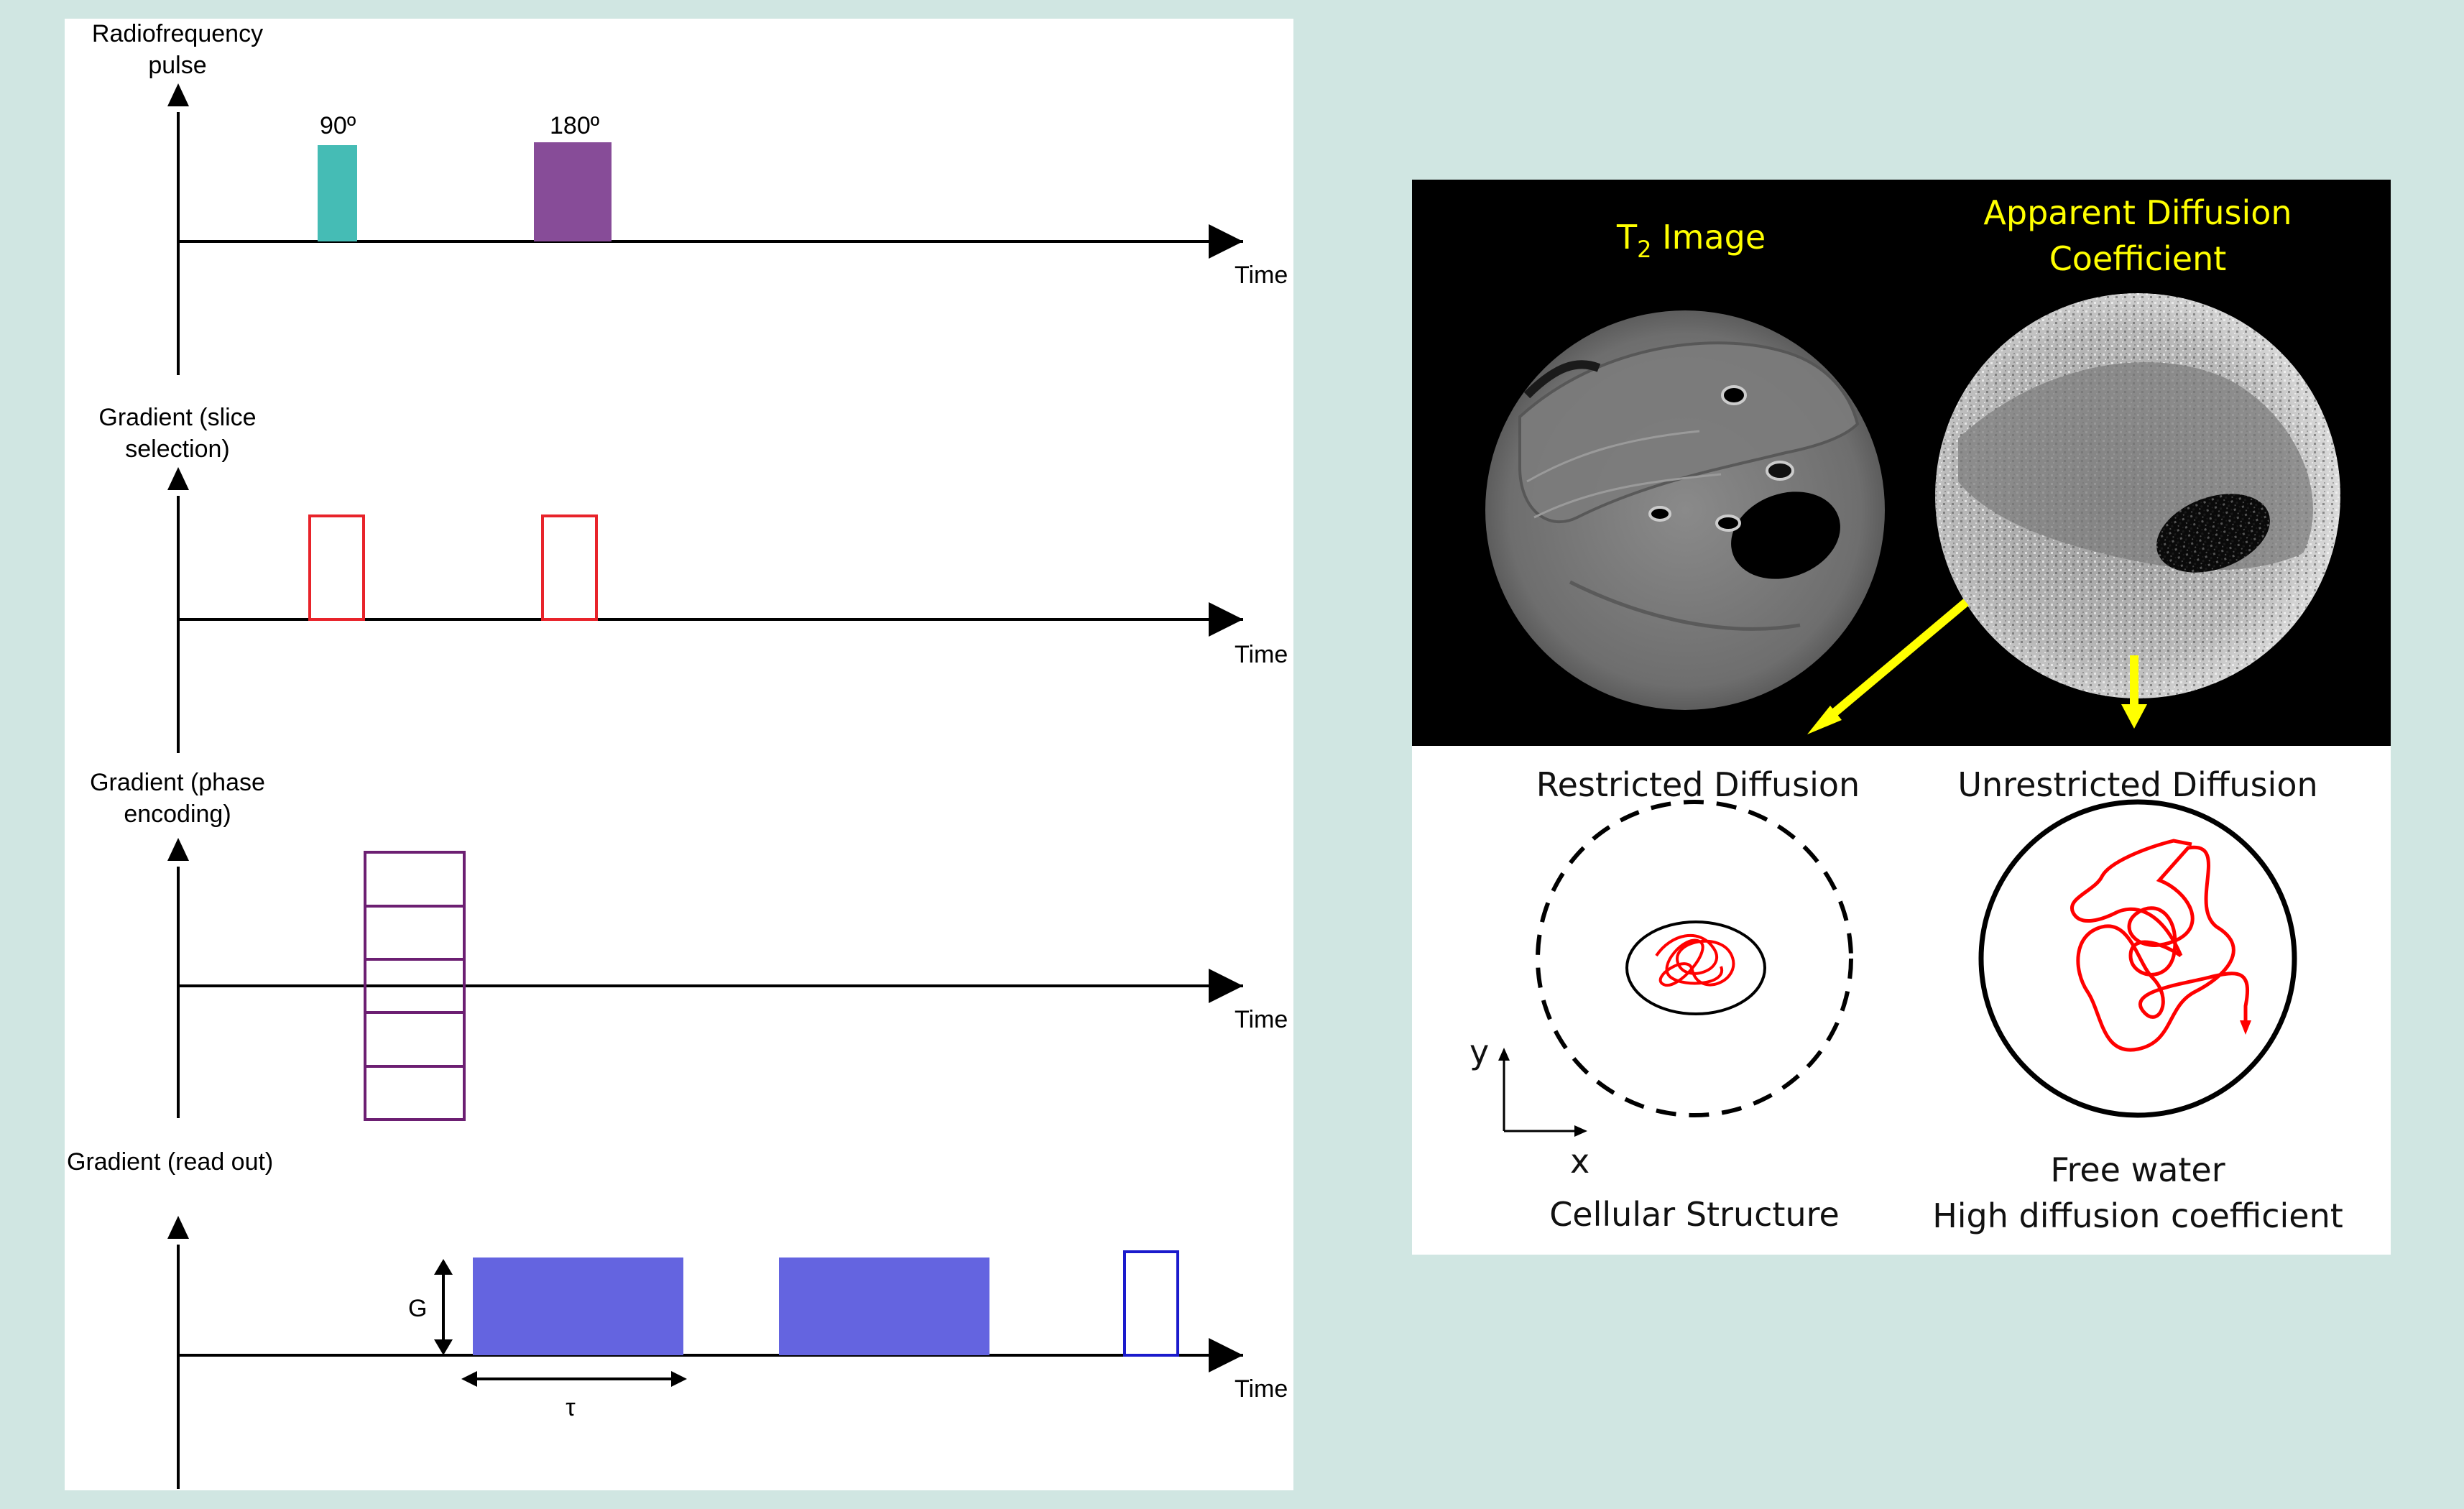  What do you see at coordinates (444, 1267) in the screenshot?
I see `g-arrow-top` at bounding box center [444, 1267].